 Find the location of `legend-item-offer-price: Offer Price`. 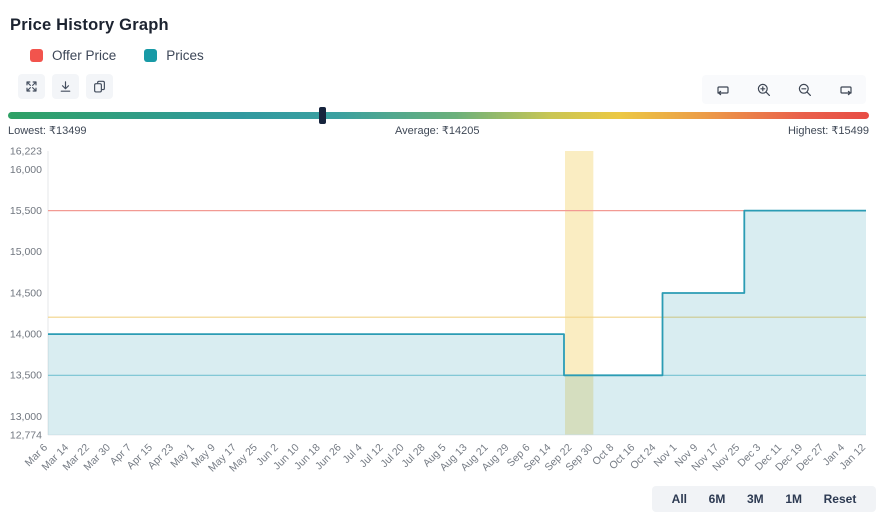

legend-item-offer-price: Offer Price is located at coordinates (73, 55).